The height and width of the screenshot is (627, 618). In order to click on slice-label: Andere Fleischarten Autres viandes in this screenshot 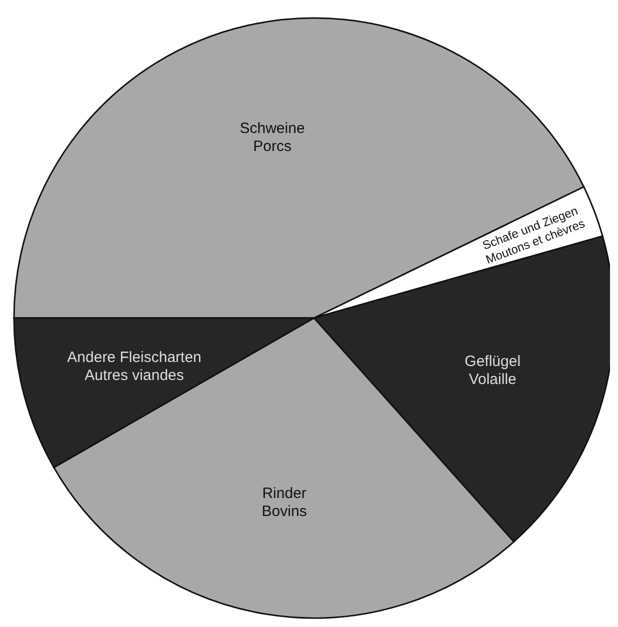, I will do `click(134, 366)`.